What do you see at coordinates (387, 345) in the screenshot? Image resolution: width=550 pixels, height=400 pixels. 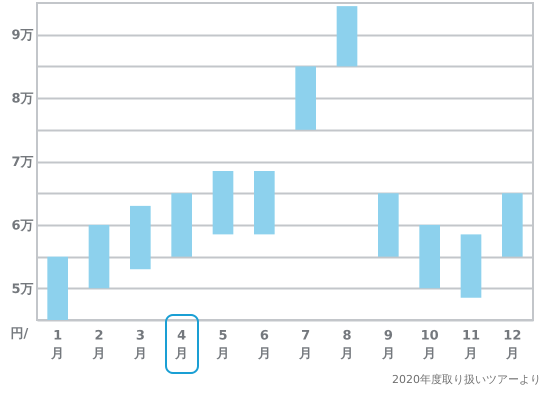 I see `x-tick-label: 9月` at bounding box center [387, 345].